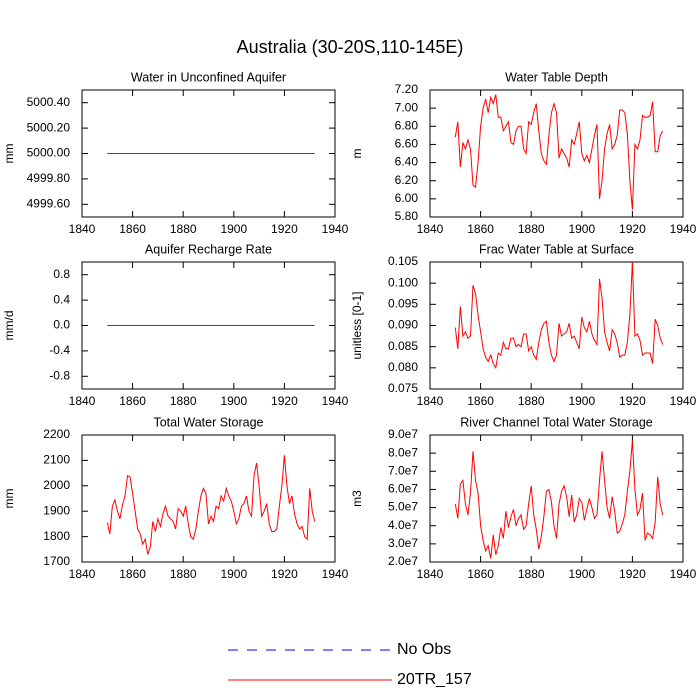 This screenshot has width=700, height=700. Describe the element at coordinates (403, 282) in the screenshot. I see `y-tick-label: 0.100` at that location.